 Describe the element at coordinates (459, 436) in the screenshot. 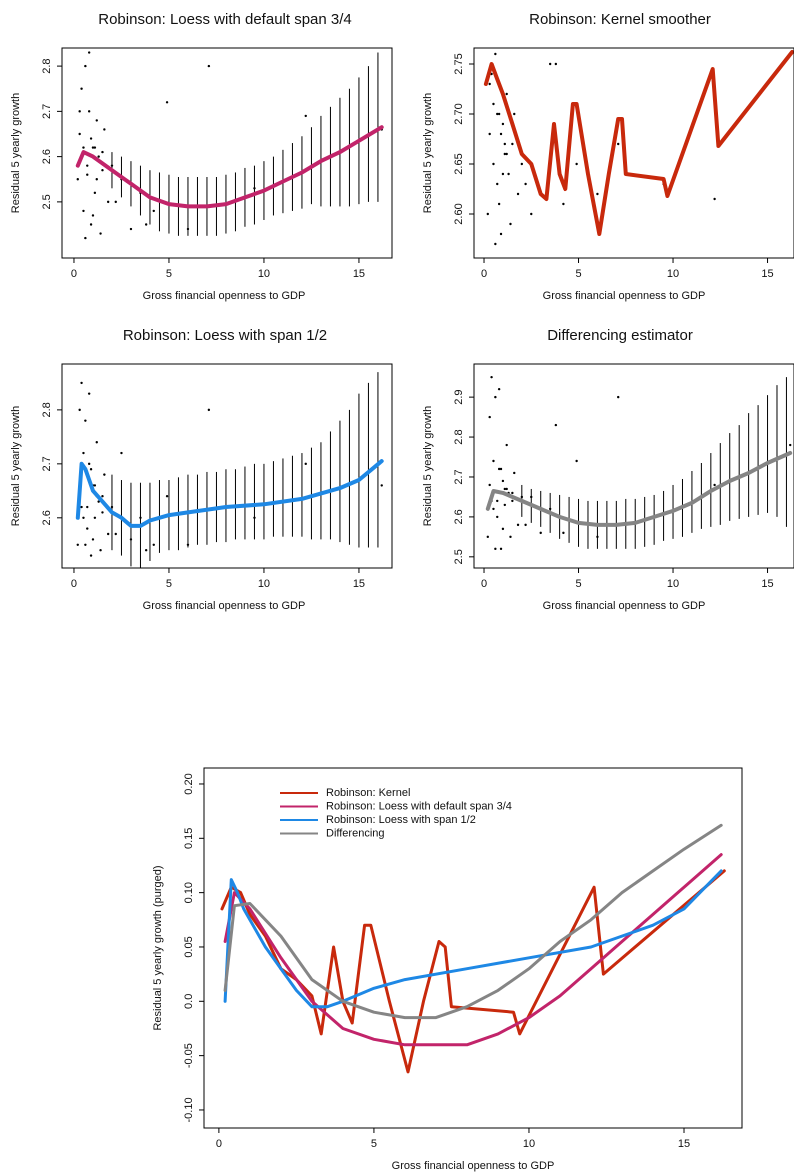

I see `y-tick-label: 2.8` at that location.